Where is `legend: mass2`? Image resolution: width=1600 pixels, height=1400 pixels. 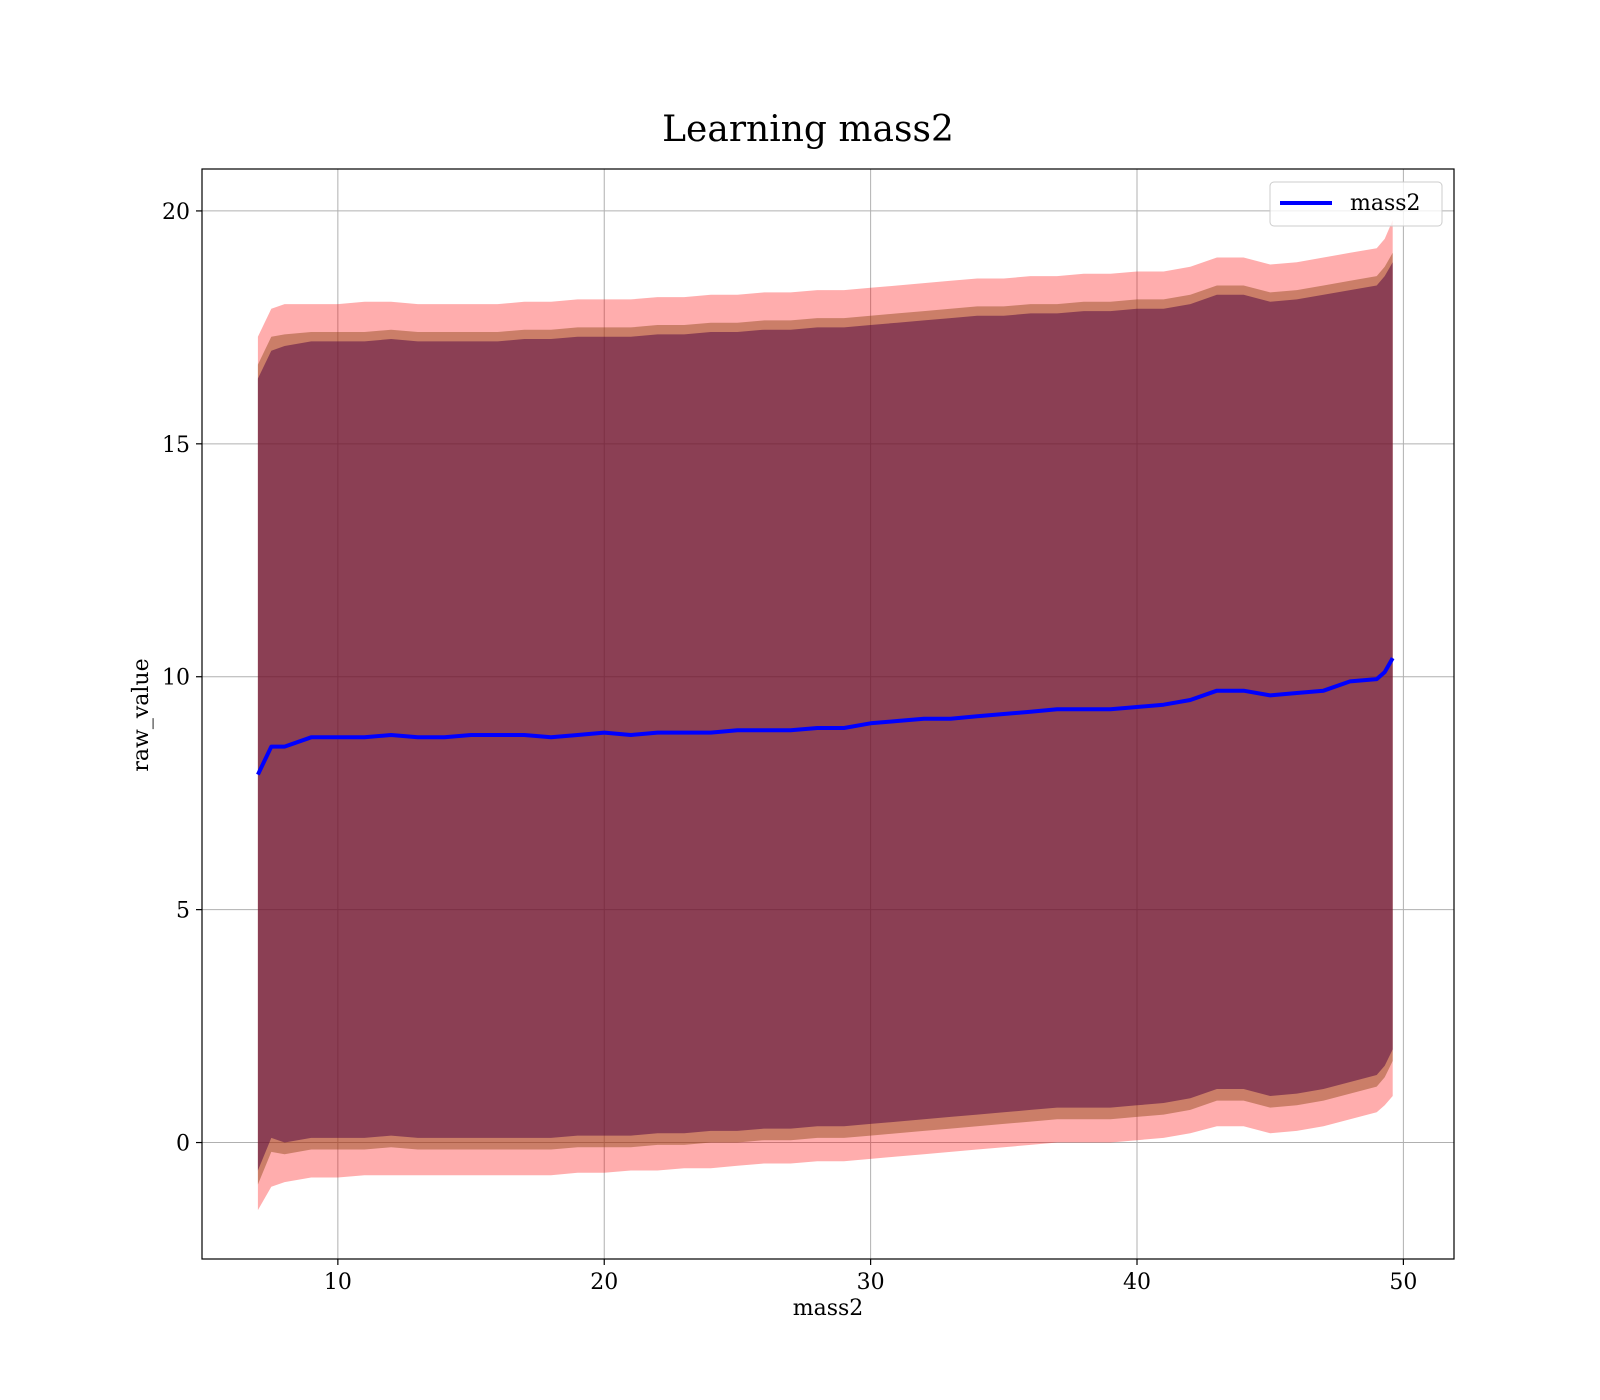
legend: mass2 is located at coordinates (1356, 204).